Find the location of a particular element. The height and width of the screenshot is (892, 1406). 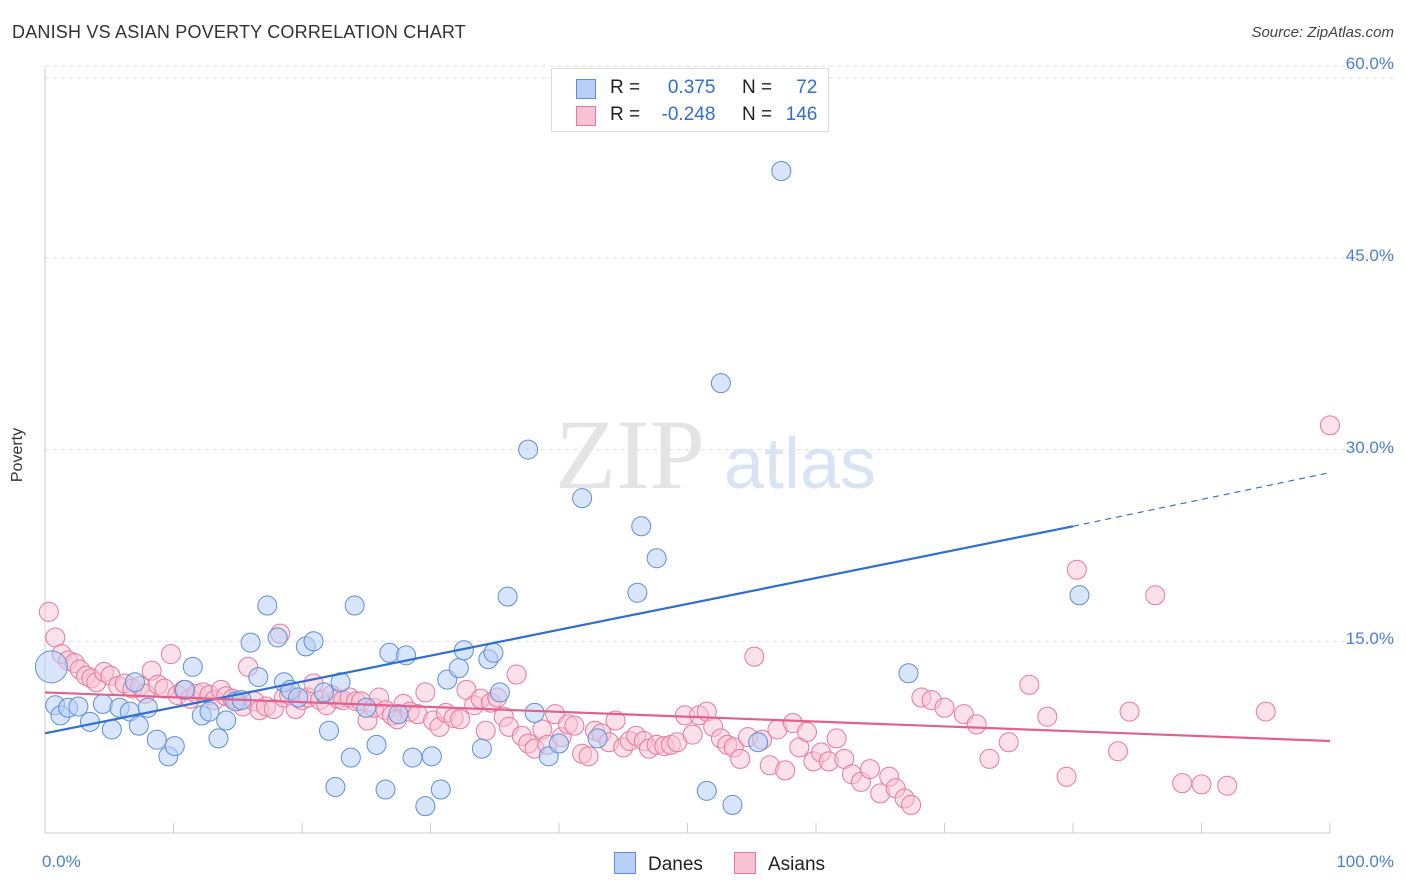

watermark: ZIP atlas is located at coordinates (715, 454).